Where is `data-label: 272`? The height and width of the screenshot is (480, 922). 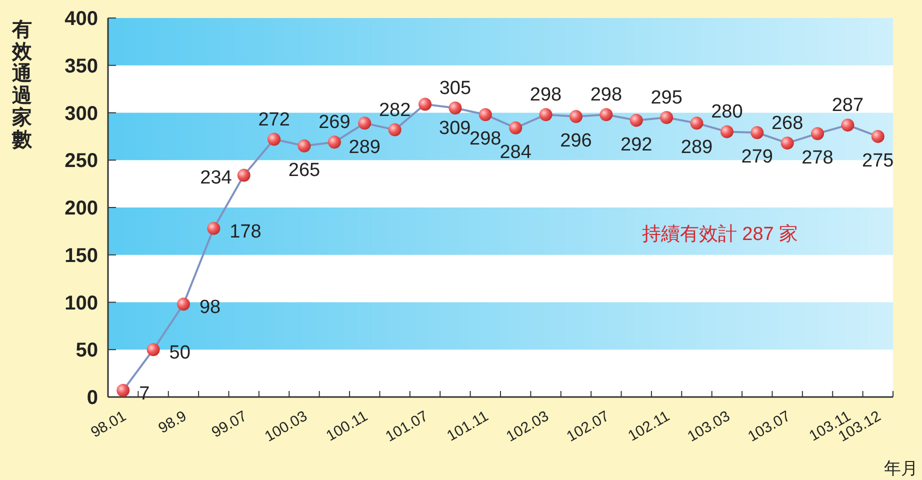 data-label: 272 is located at coordinates (274, 119).